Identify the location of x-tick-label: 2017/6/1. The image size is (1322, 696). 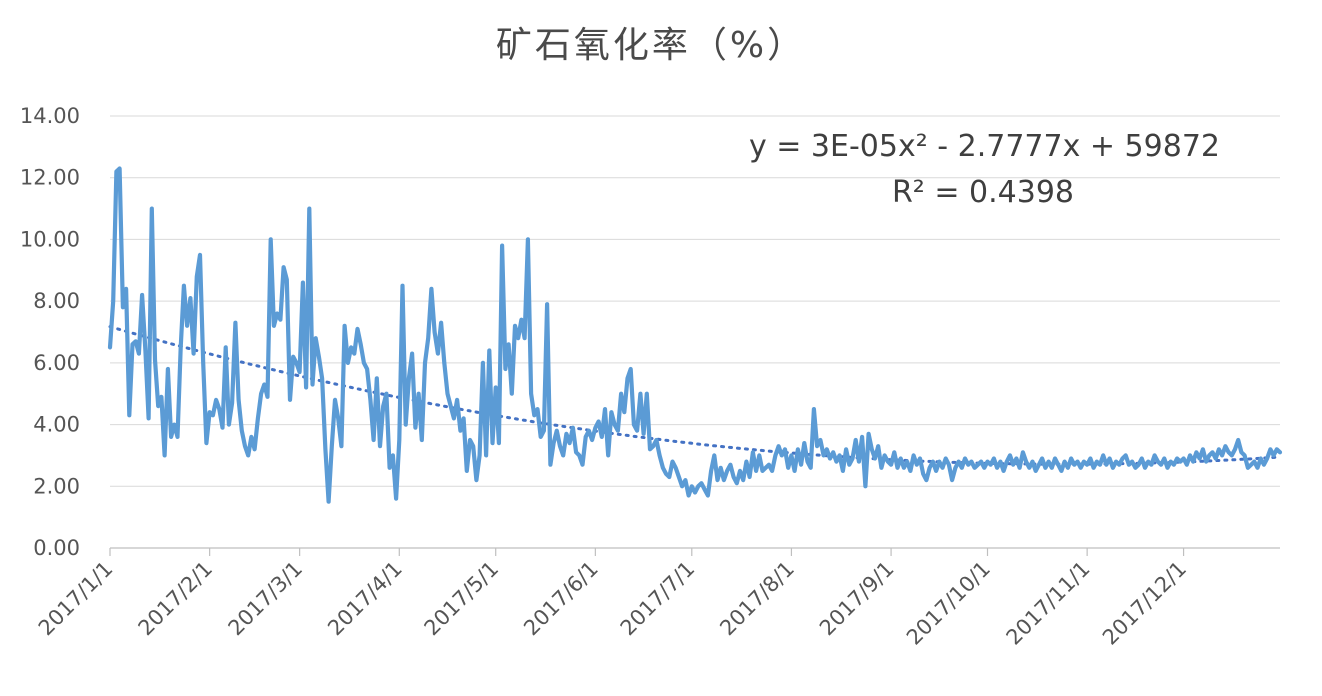
(561, 599).